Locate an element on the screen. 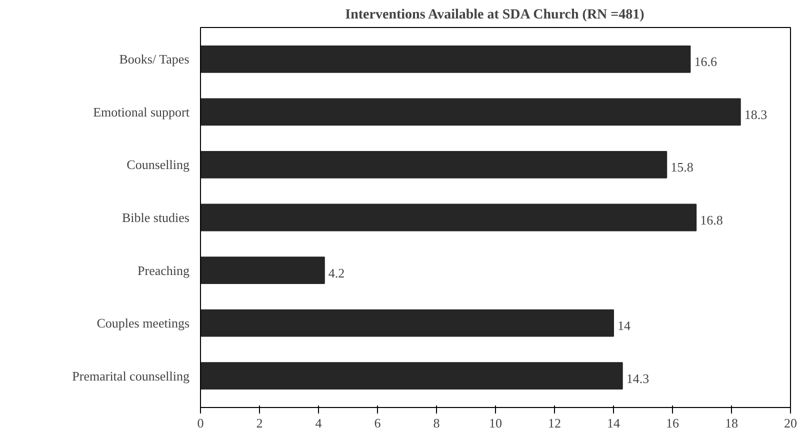  y-tick-label: Premarital counselling is located at coordinates (131, 376).